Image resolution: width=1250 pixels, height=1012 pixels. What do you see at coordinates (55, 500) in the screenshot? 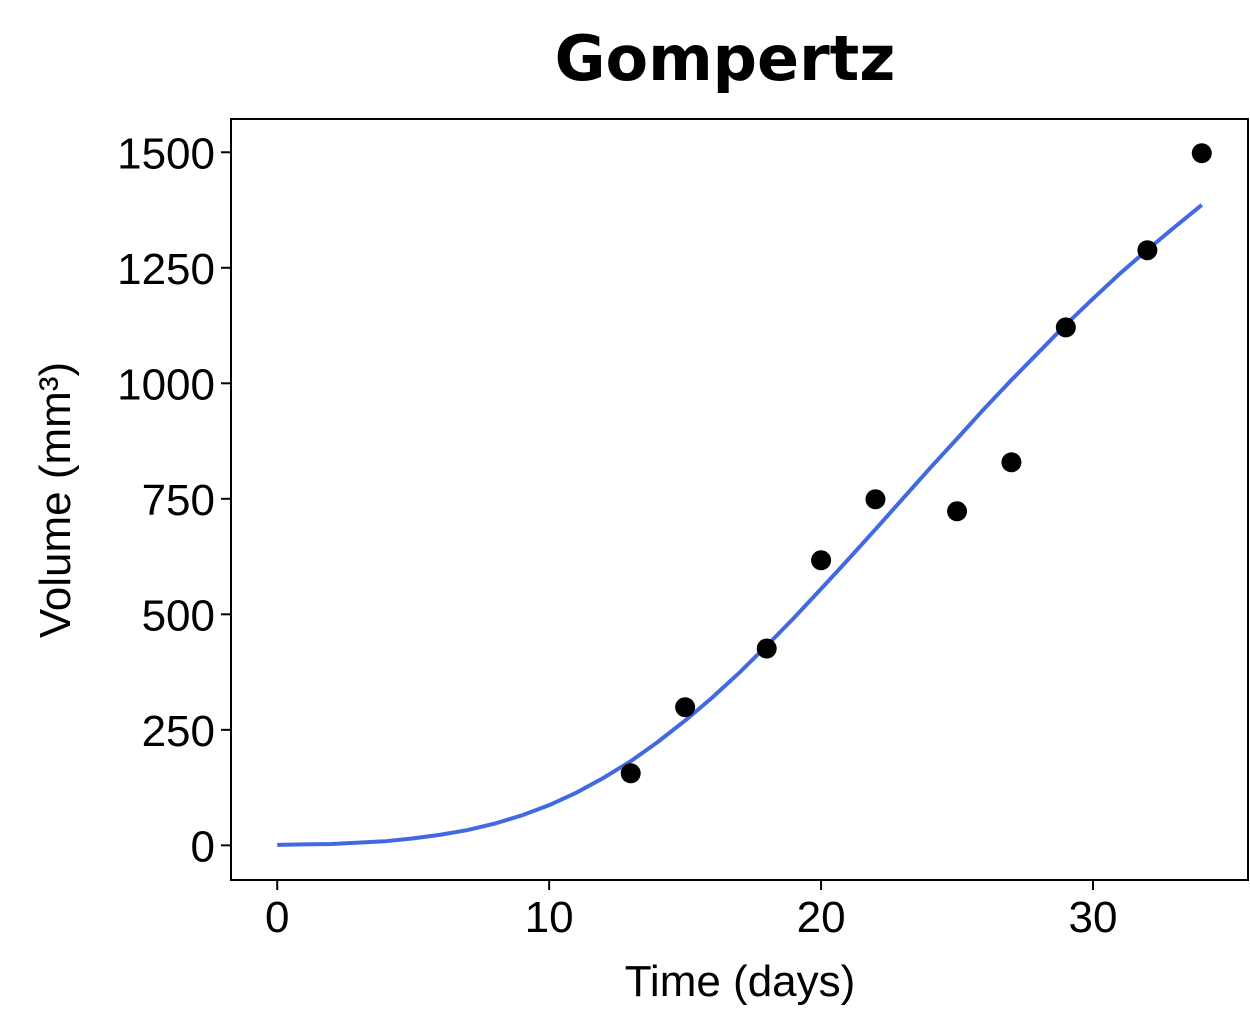
I see `y-axis-label: Volume (mm³)` at bounding box center [55, 500].